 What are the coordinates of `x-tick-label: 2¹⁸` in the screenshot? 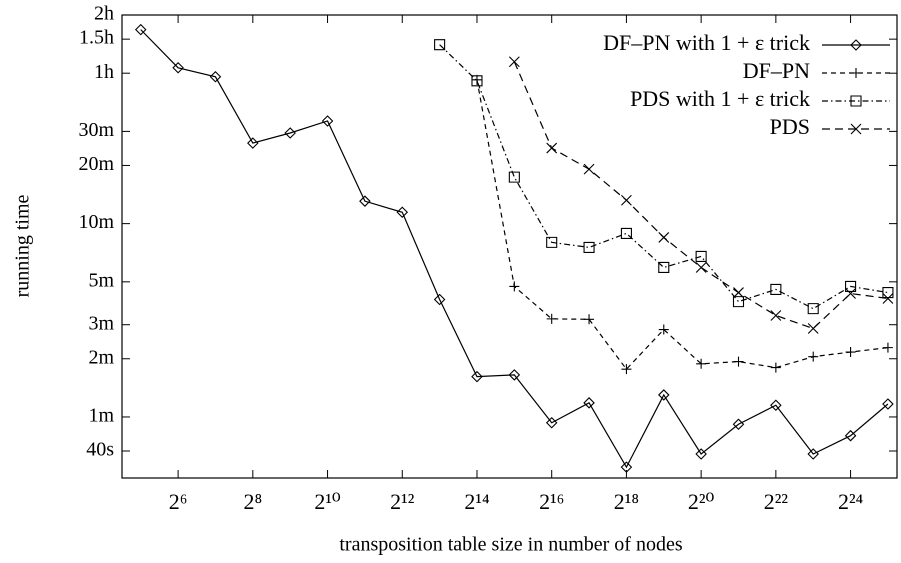 It's located at (626, 501).